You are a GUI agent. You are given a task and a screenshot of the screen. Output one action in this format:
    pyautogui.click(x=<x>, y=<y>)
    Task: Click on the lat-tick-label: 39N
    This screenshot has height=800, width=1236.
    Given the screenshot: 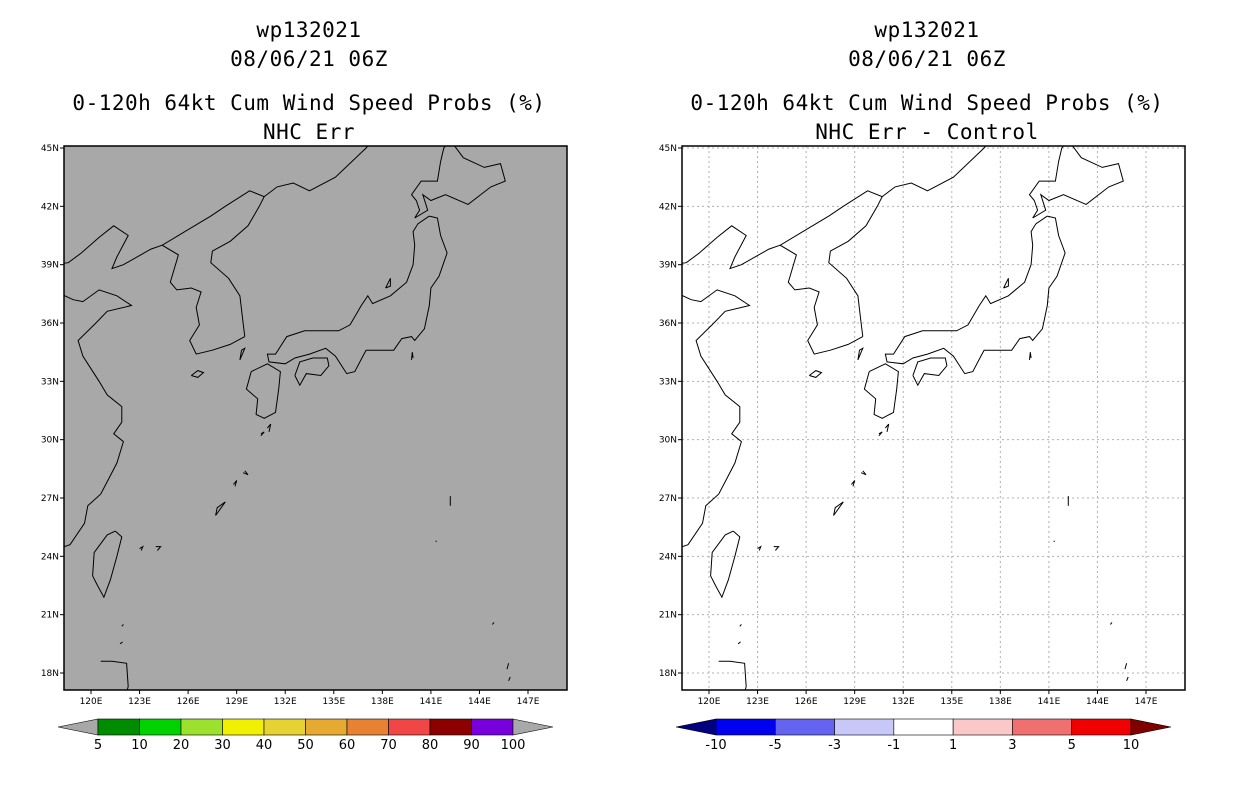 What is the action you would take?
    pyautogui.click(x=668, y=266)
    